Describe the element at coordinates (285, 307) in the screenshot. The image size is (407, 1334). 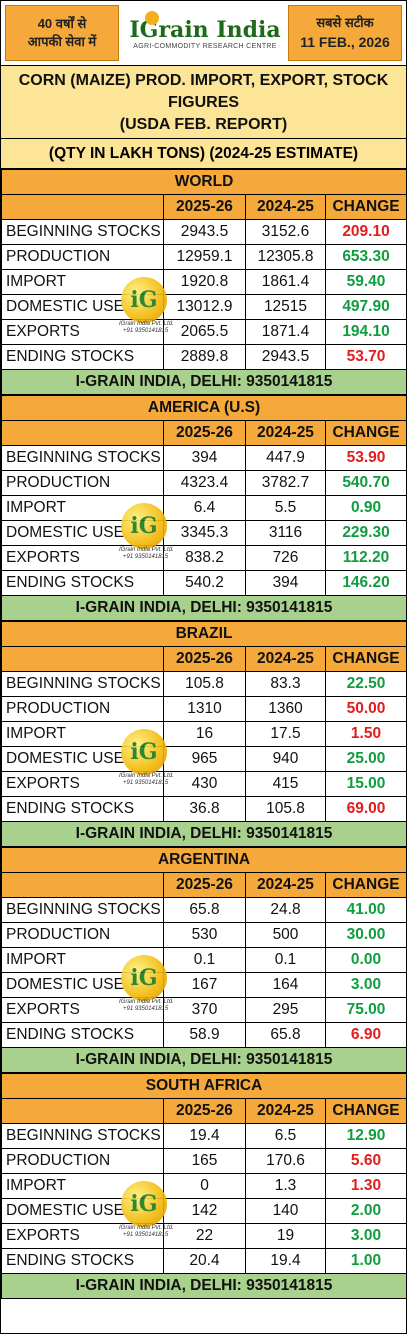
I see `value-2024-25: 12515` at that location.